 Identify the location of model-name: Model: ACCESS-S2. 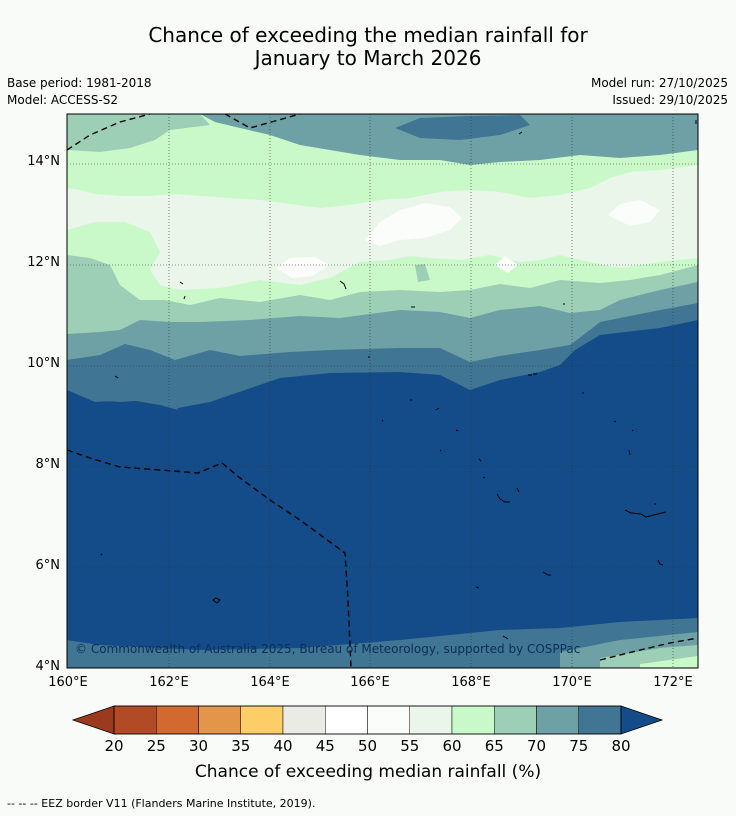
(63, 100).